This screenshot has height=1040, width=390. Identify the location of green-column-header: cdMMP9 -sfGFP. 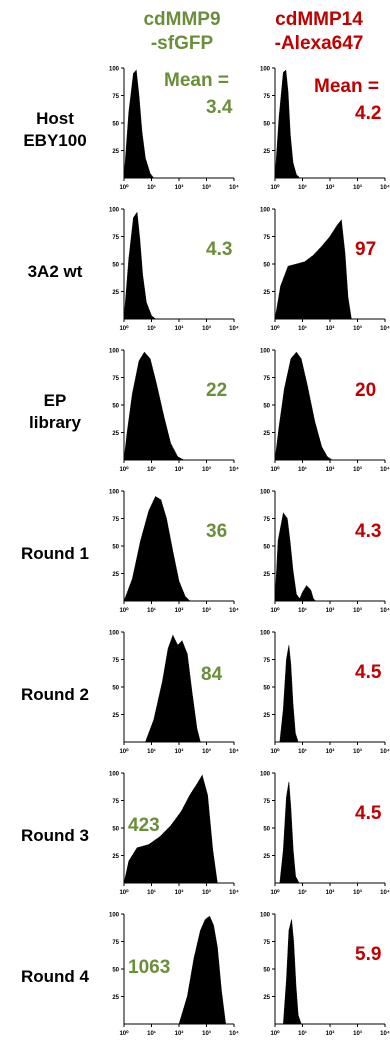
(182, 32).